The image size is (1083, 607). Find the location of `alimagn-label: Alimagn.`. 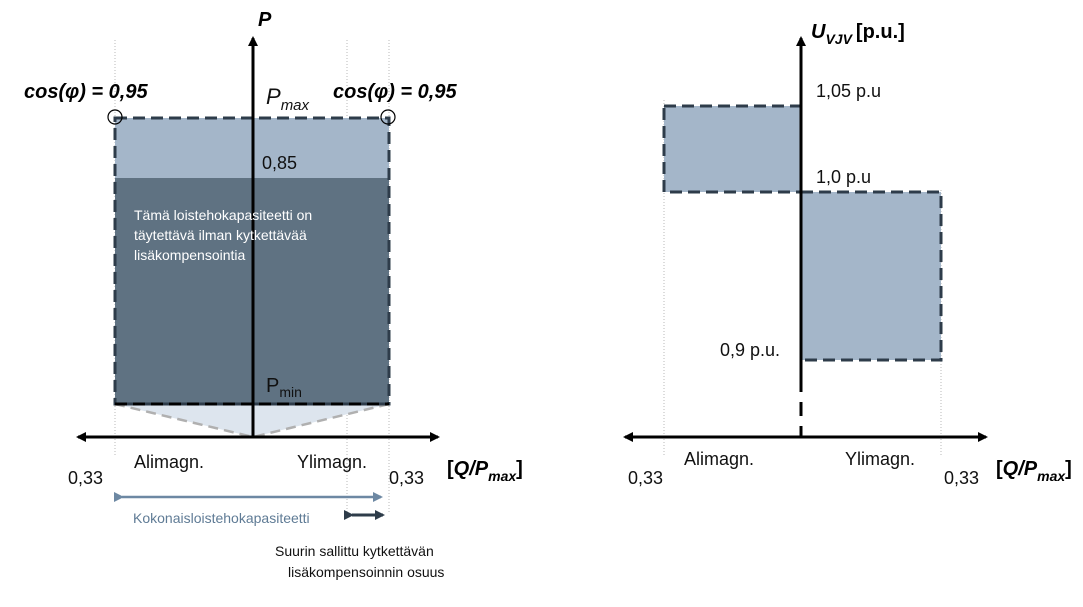

alimagn-label: Alimagn. is located at coordinates (169, 462).